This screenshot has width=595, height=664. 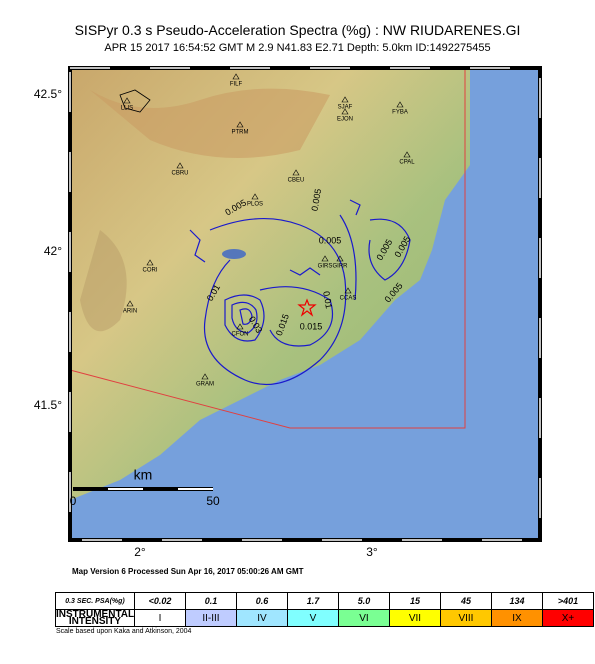 I want to click on scale-unit: km, so click(x=143, y=475).